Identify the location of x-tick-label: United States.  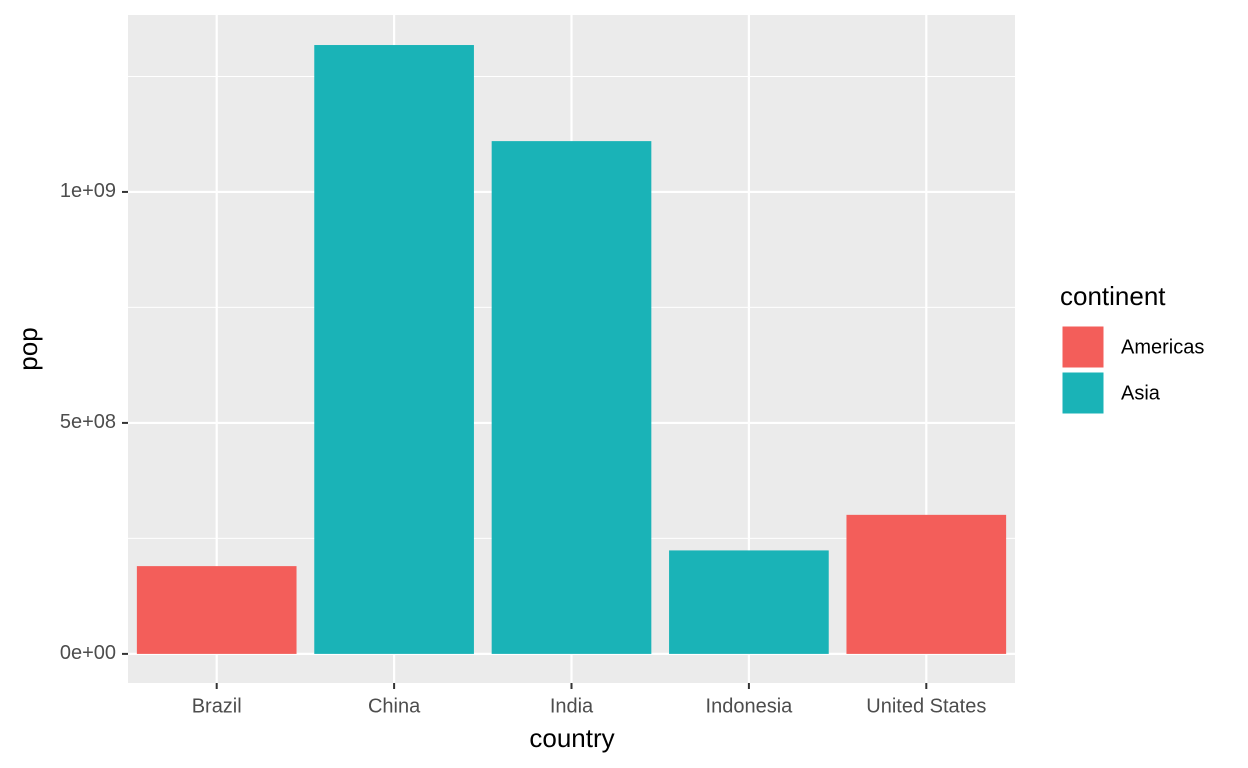
(926, 706).